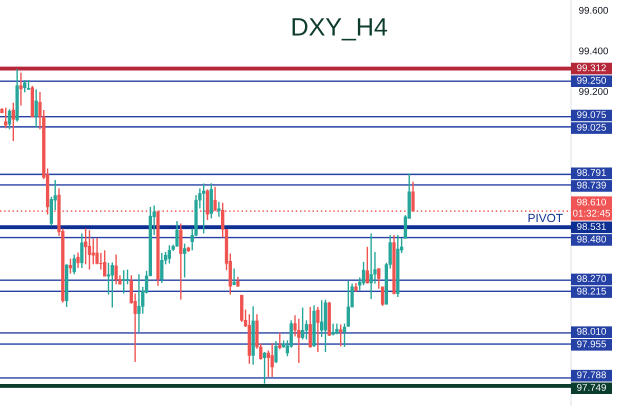 Image resolution: width=625 pixels, height=406 pixels. What do you see at coordinates (545, 218) in the screenshot?
I see `annotation: PIVOT` at bounding box center [545, 218].